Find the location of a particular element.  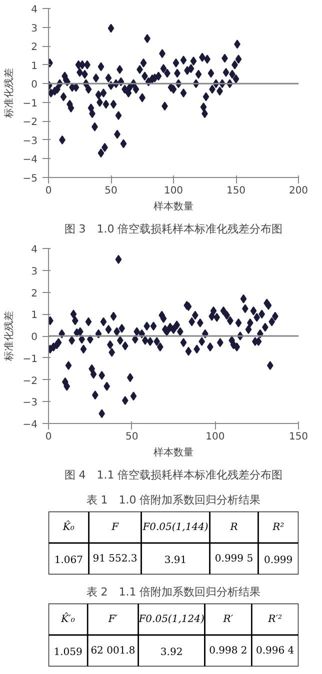

data-label: 0.998 2 is located at coordinates (228, 650).